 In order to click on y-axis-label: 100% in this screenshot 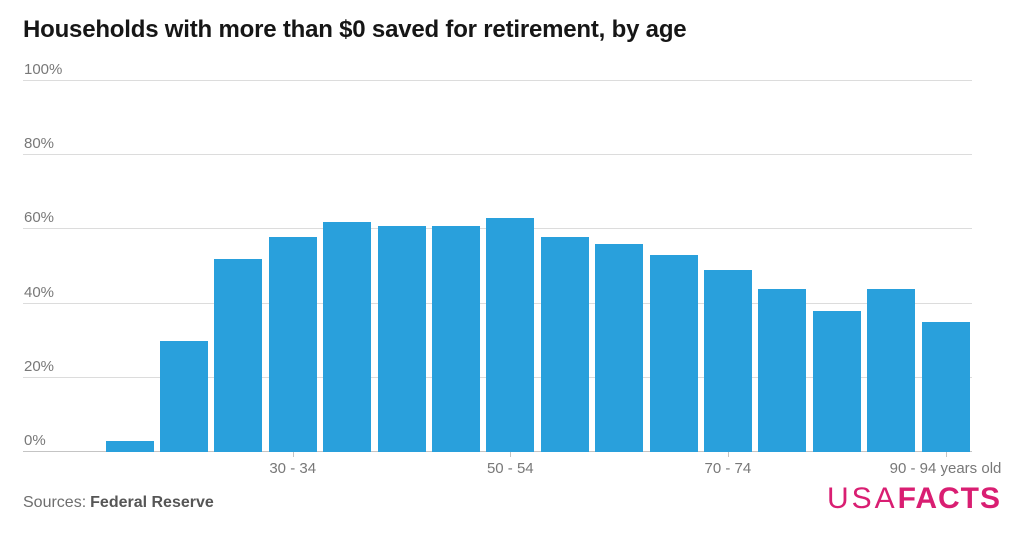, I will do `click(43, 69)`.